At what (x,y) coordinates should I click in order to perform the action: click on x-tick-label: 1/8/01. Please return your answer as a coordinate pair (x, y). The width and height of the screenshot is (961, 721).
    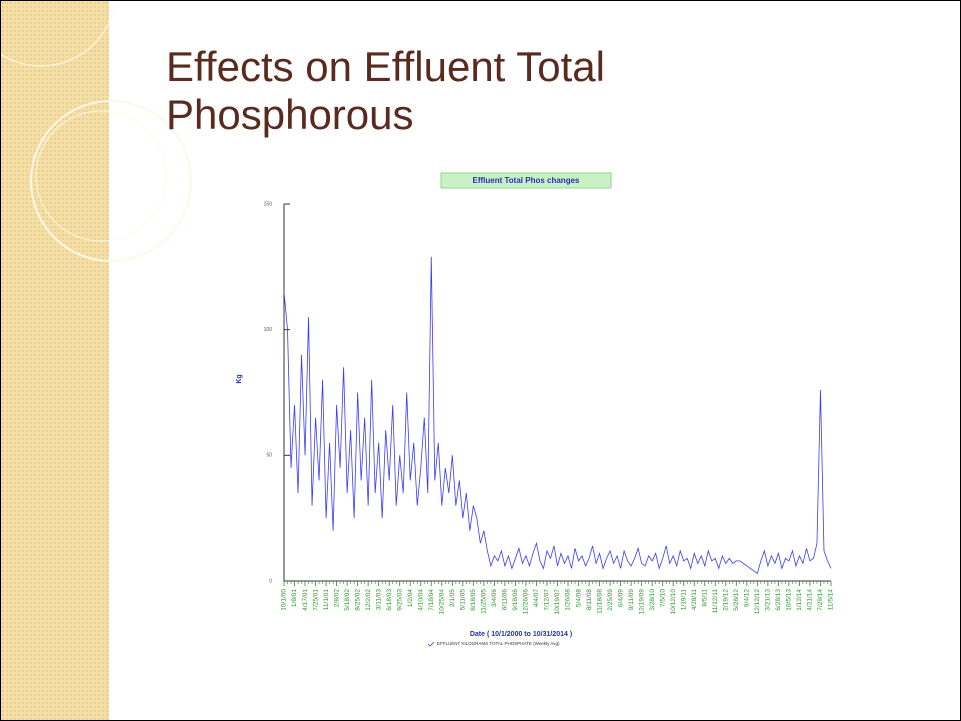
    Looking at the image, I should click on (294, 598).